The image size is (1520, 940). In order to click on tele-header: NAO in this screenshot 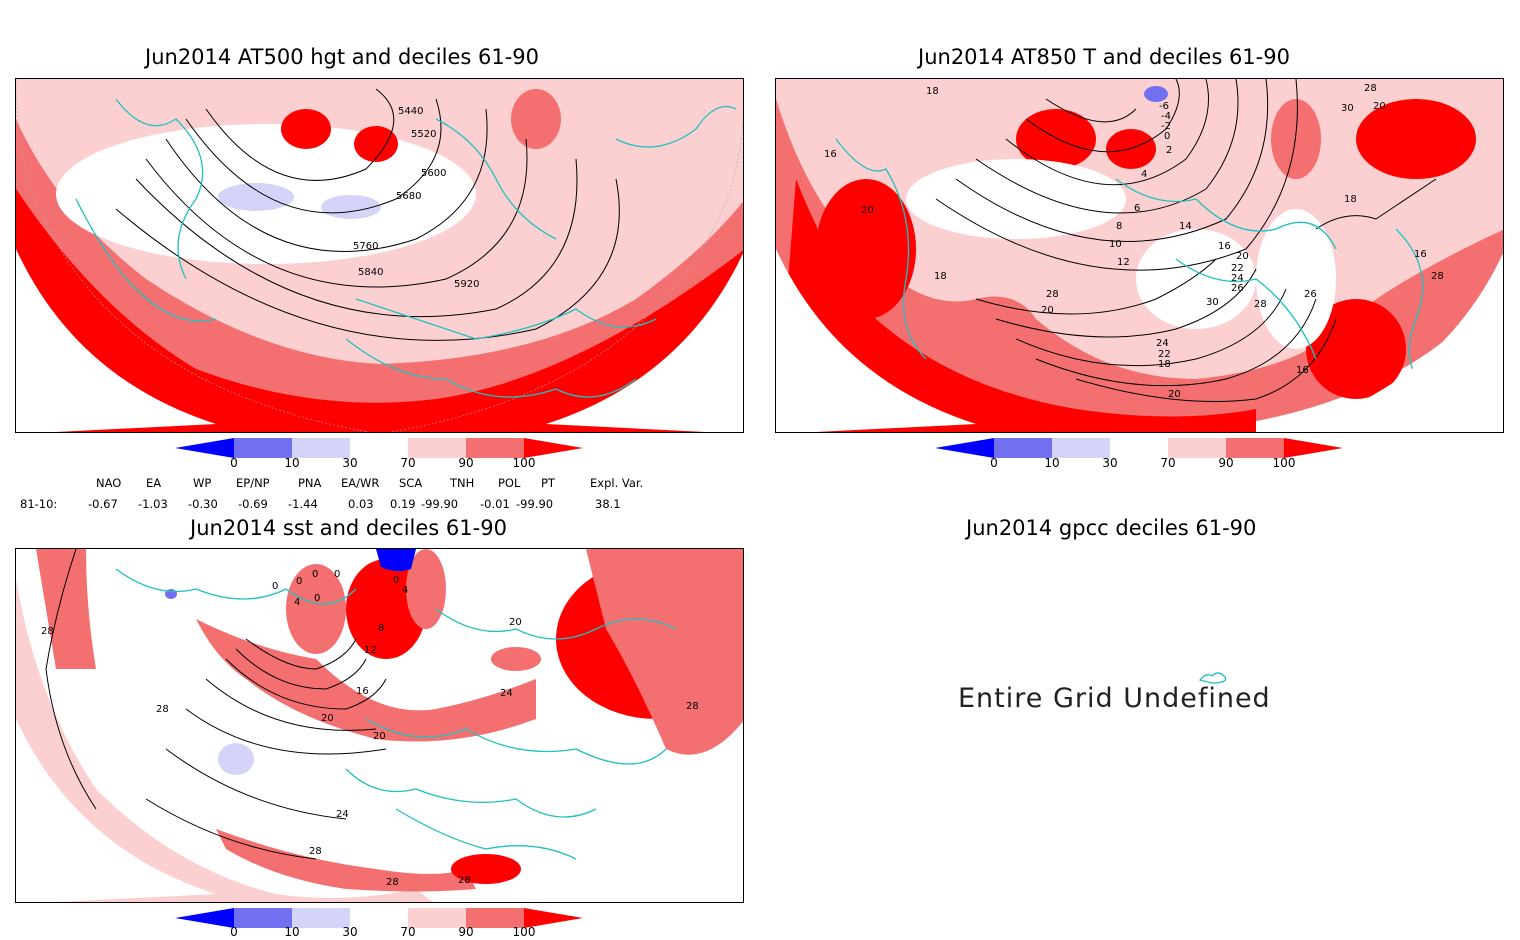, I will do `click(109, 483)`.